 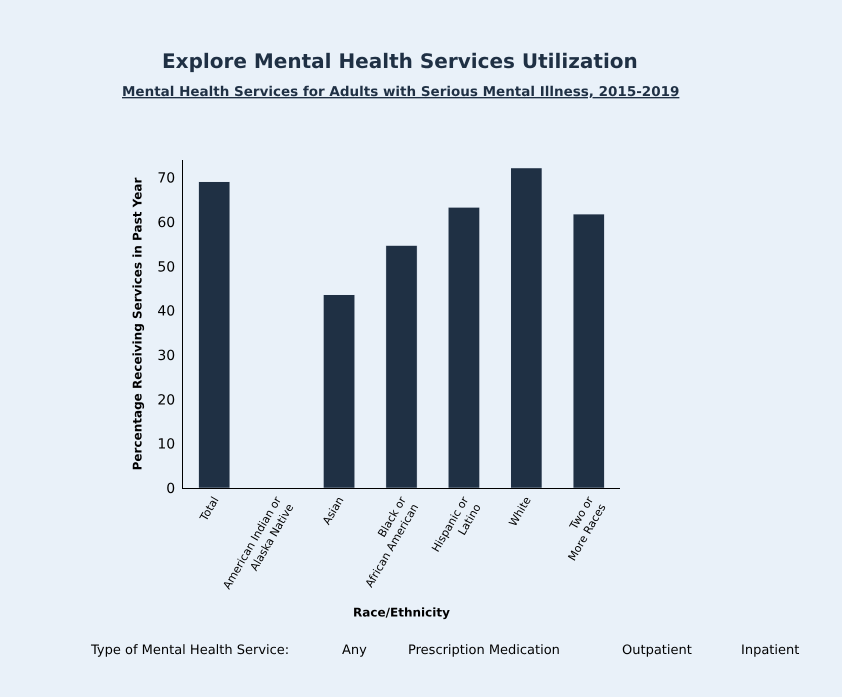 What do you see at coordinates (171, 488) in the screenshot?
I see `y-tick-label: 0` at bounding box center [171, 488].